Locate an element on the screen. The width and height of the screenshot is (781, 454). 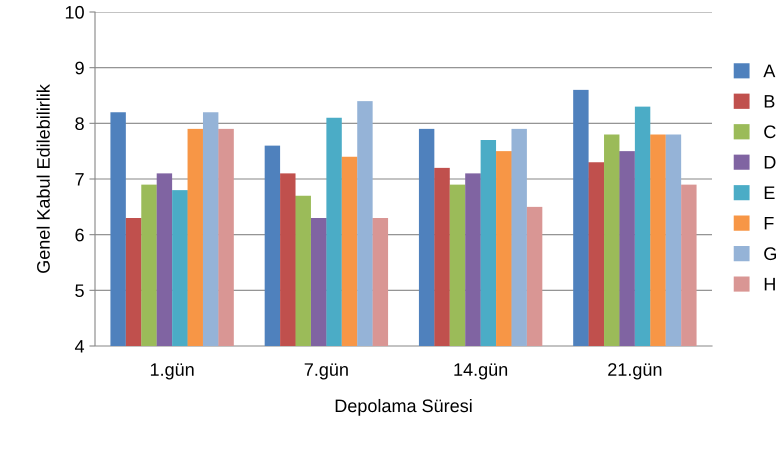
y-tick-label: 5 is located at coordinates (79, 291).